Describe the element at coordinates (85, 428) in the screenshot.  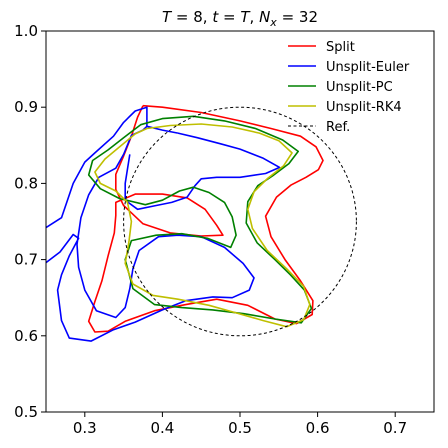
I see `x-tick-label: 0.3` at that location.